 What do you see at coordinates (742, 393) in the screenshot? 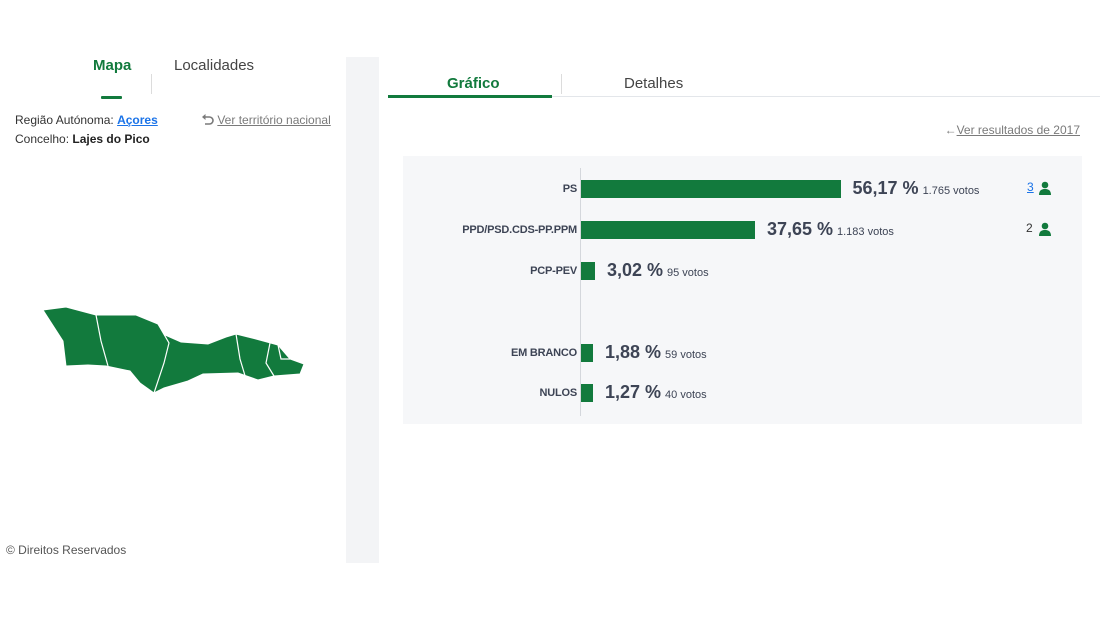
I see `chart-row-nulos: NULOS 1,27 % 40 votos` at bounding box center [742, 393].